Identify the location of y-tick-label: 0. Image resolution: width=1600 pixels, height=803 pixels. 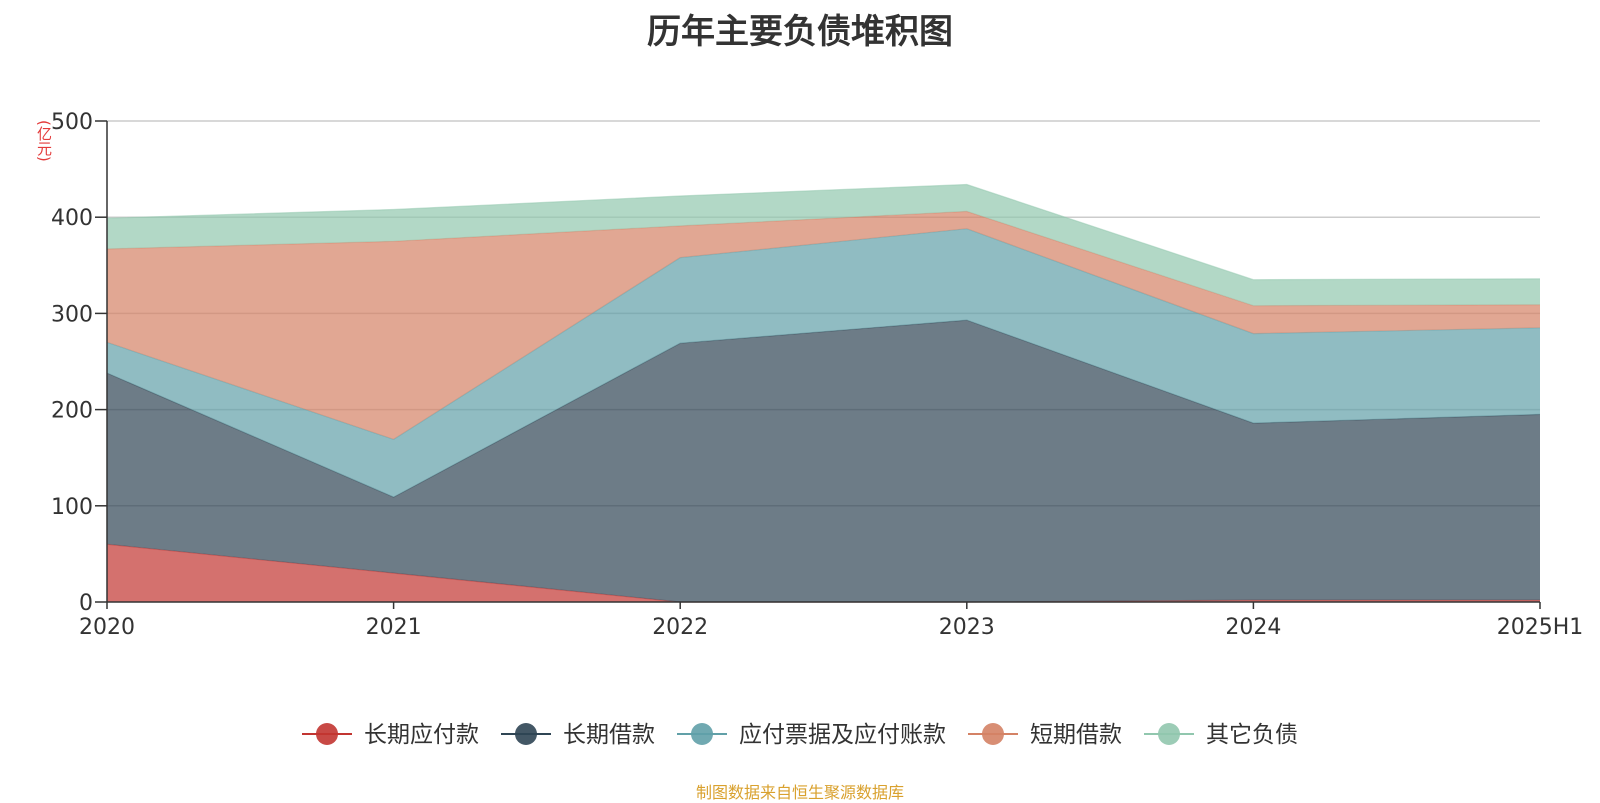
(86, 603).